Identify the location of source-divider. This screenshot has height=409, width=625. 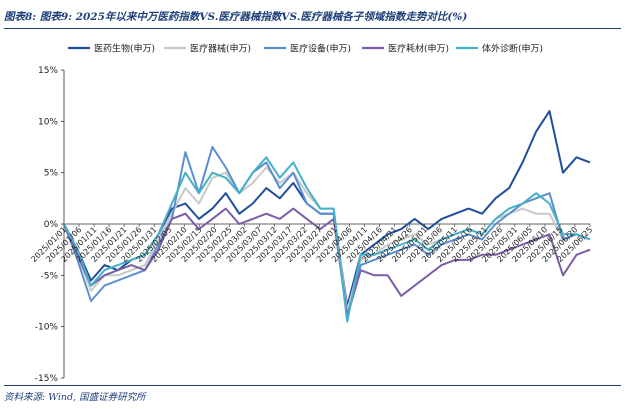
(312, 385).